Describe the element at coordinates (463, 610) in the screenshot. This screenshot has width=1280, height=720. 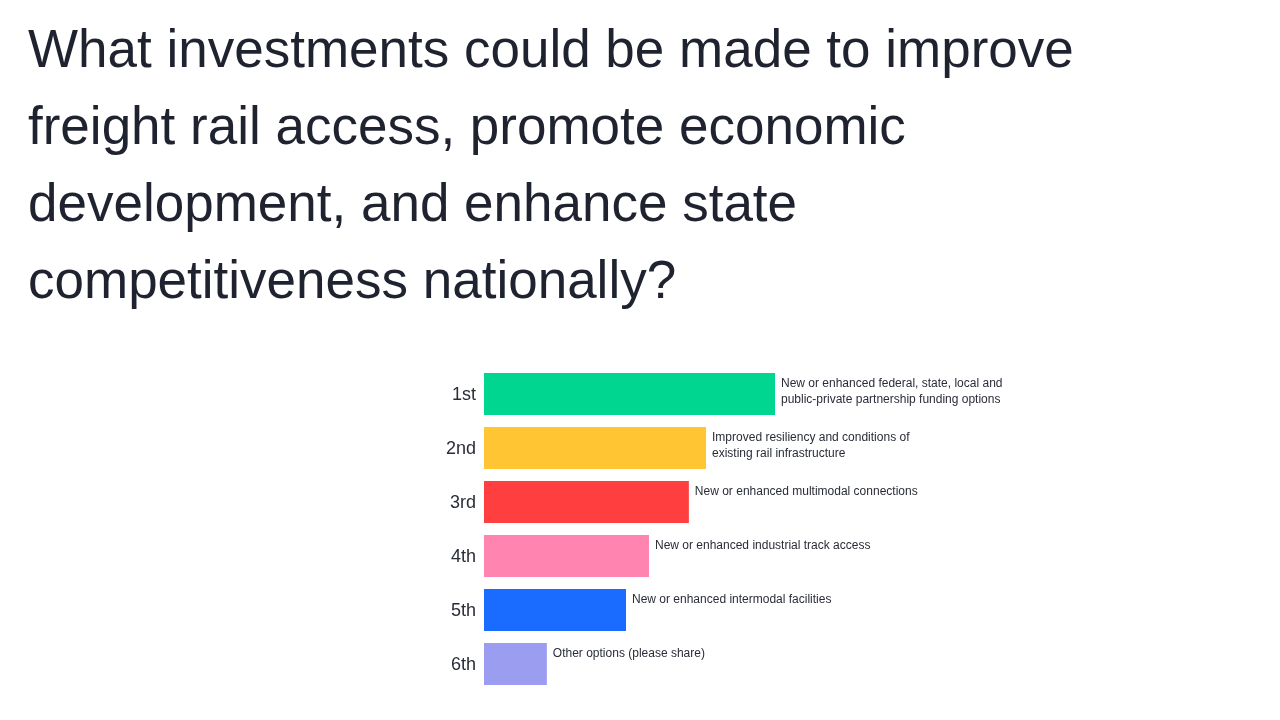
I see `y-tick-label: 5th` at that location.